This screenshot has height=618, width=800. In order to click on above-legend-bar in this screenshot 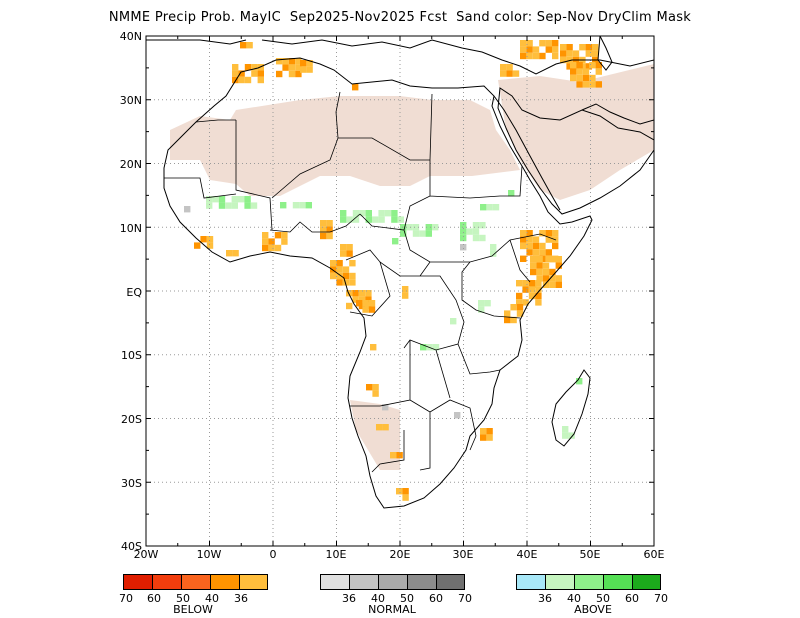, I will do `click(588, 582)`.